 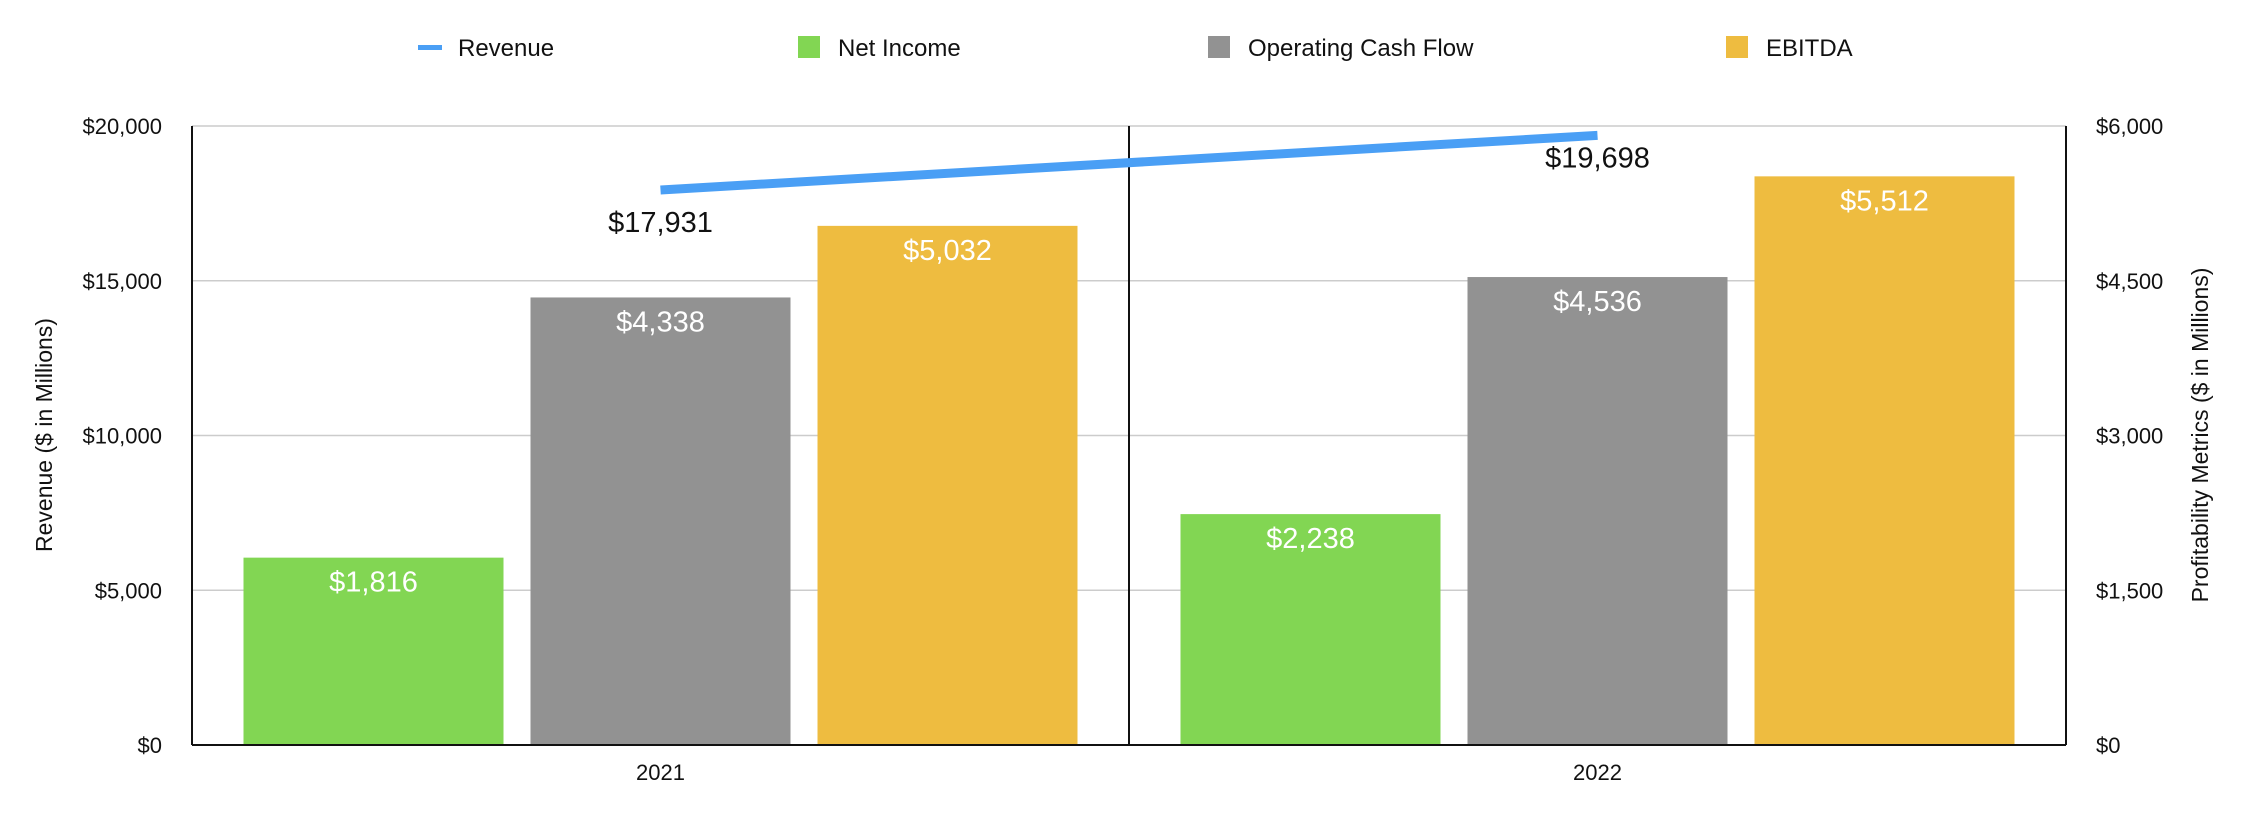 I want to click on y-right-tick-label: $3,000, so click(x=2129, y=436).